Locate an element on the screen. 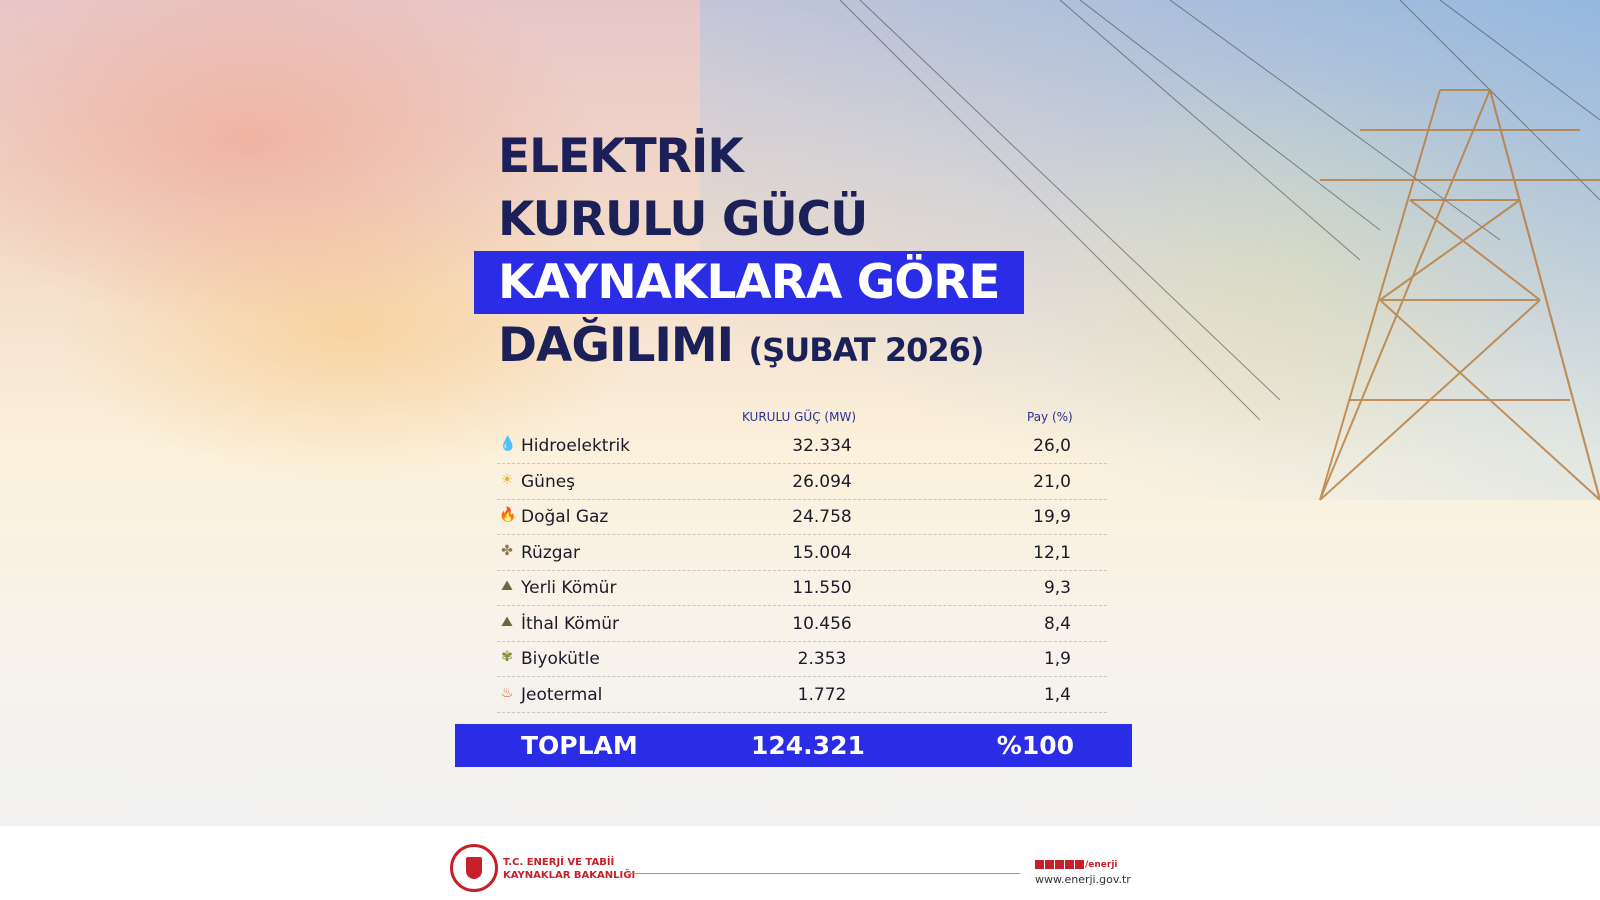  share-percent: 12,1 is located at coordinates (1052, 552).